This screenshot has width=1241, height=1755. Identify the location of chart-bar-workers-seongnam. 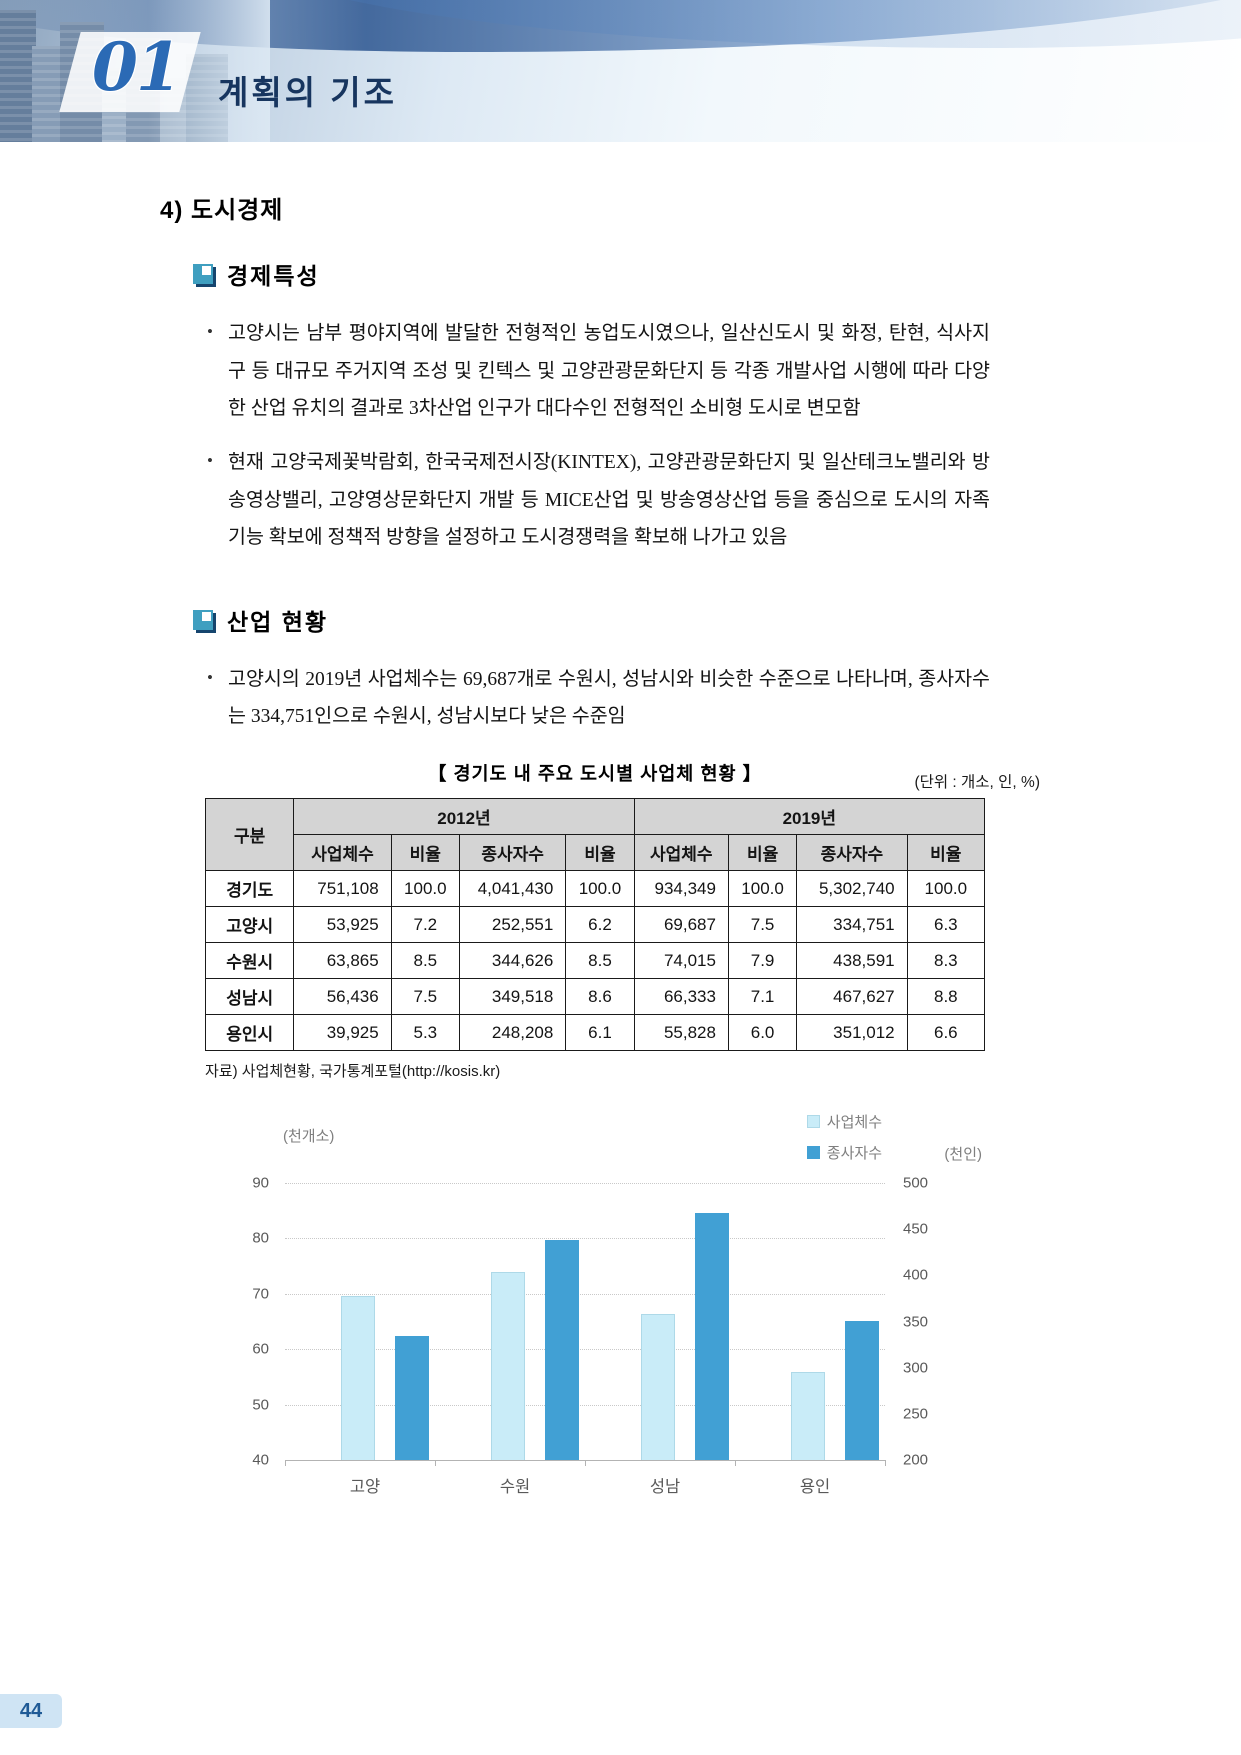
(712, 1336).